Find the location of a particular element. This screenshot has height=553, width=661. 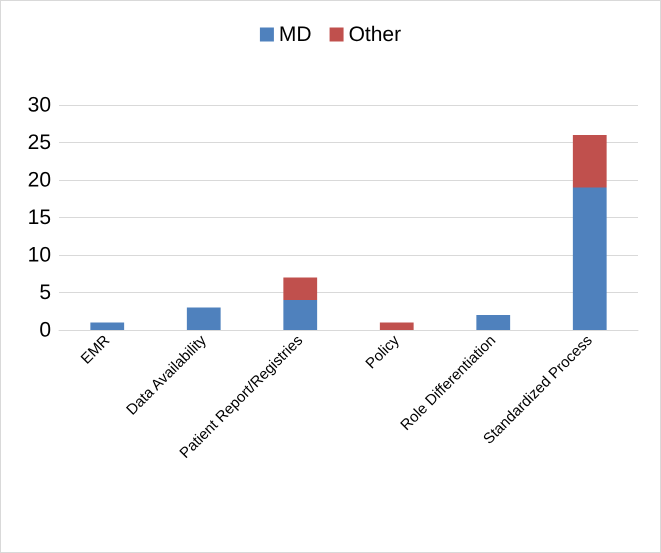

y-tick-label: 25 is located at coordinates (39, 142).